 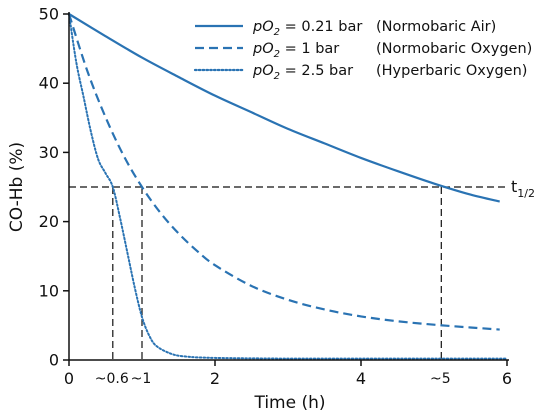 I want to click on legend-note: (Hyperbaric Oxygen), so click(x=451, y=71).